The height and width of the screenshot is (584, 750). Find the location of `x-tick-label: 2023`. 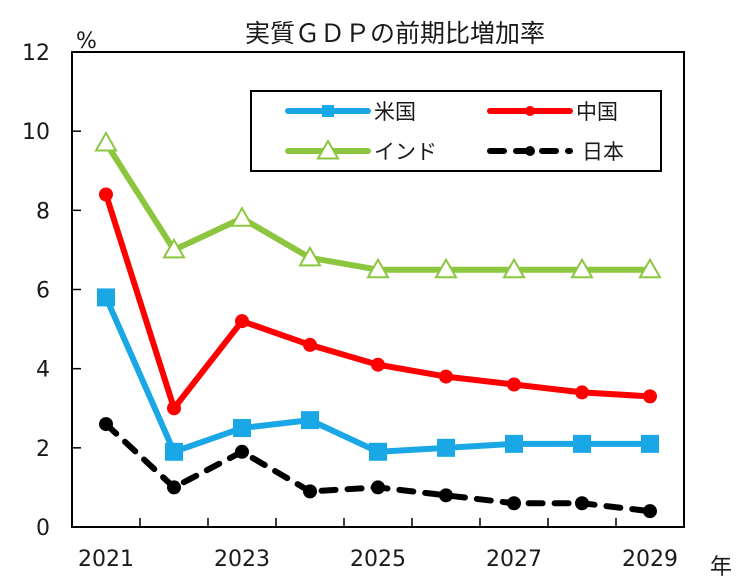

x-tick-label: 2023 is located at coordinates (242, 559).